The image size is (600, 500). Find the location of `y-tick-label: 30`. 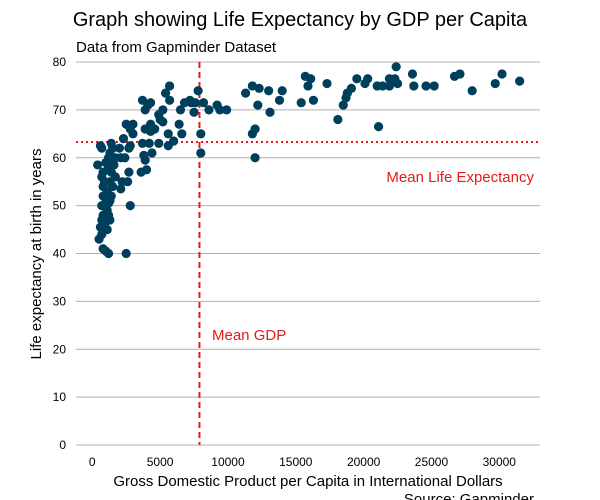

y-tick-label: 30 is located at coordinates (60, 301).